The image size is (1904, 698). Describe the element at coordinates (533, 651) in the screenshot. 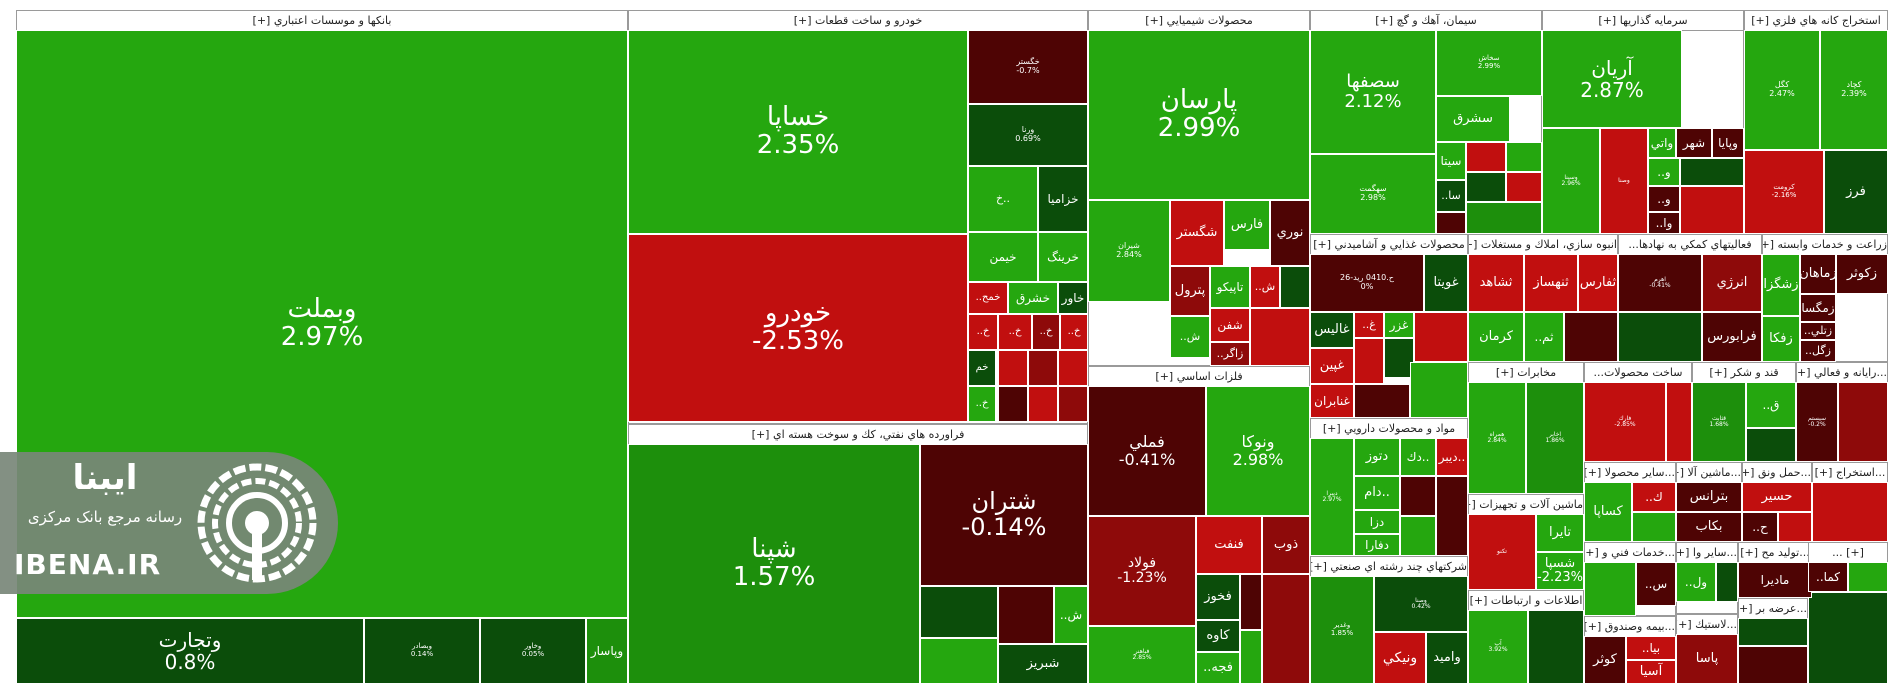

I see `stock-tile: وخاور 0.05%` at that location.